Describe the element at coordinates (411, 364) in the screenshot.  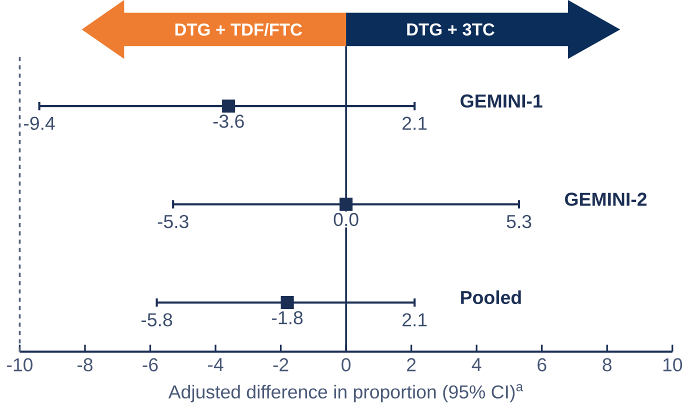
I see `x-tick-label: 2` at that location.